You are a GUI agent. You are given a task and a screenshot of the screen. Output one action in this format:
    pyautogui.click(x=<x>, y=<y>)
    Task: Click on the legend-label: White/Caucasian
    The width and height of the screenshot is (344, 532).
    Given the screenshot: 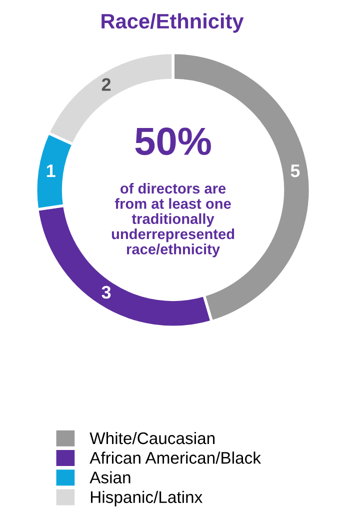 What is the action you would take?
    pyautogui.click(x=152, y=438)
    